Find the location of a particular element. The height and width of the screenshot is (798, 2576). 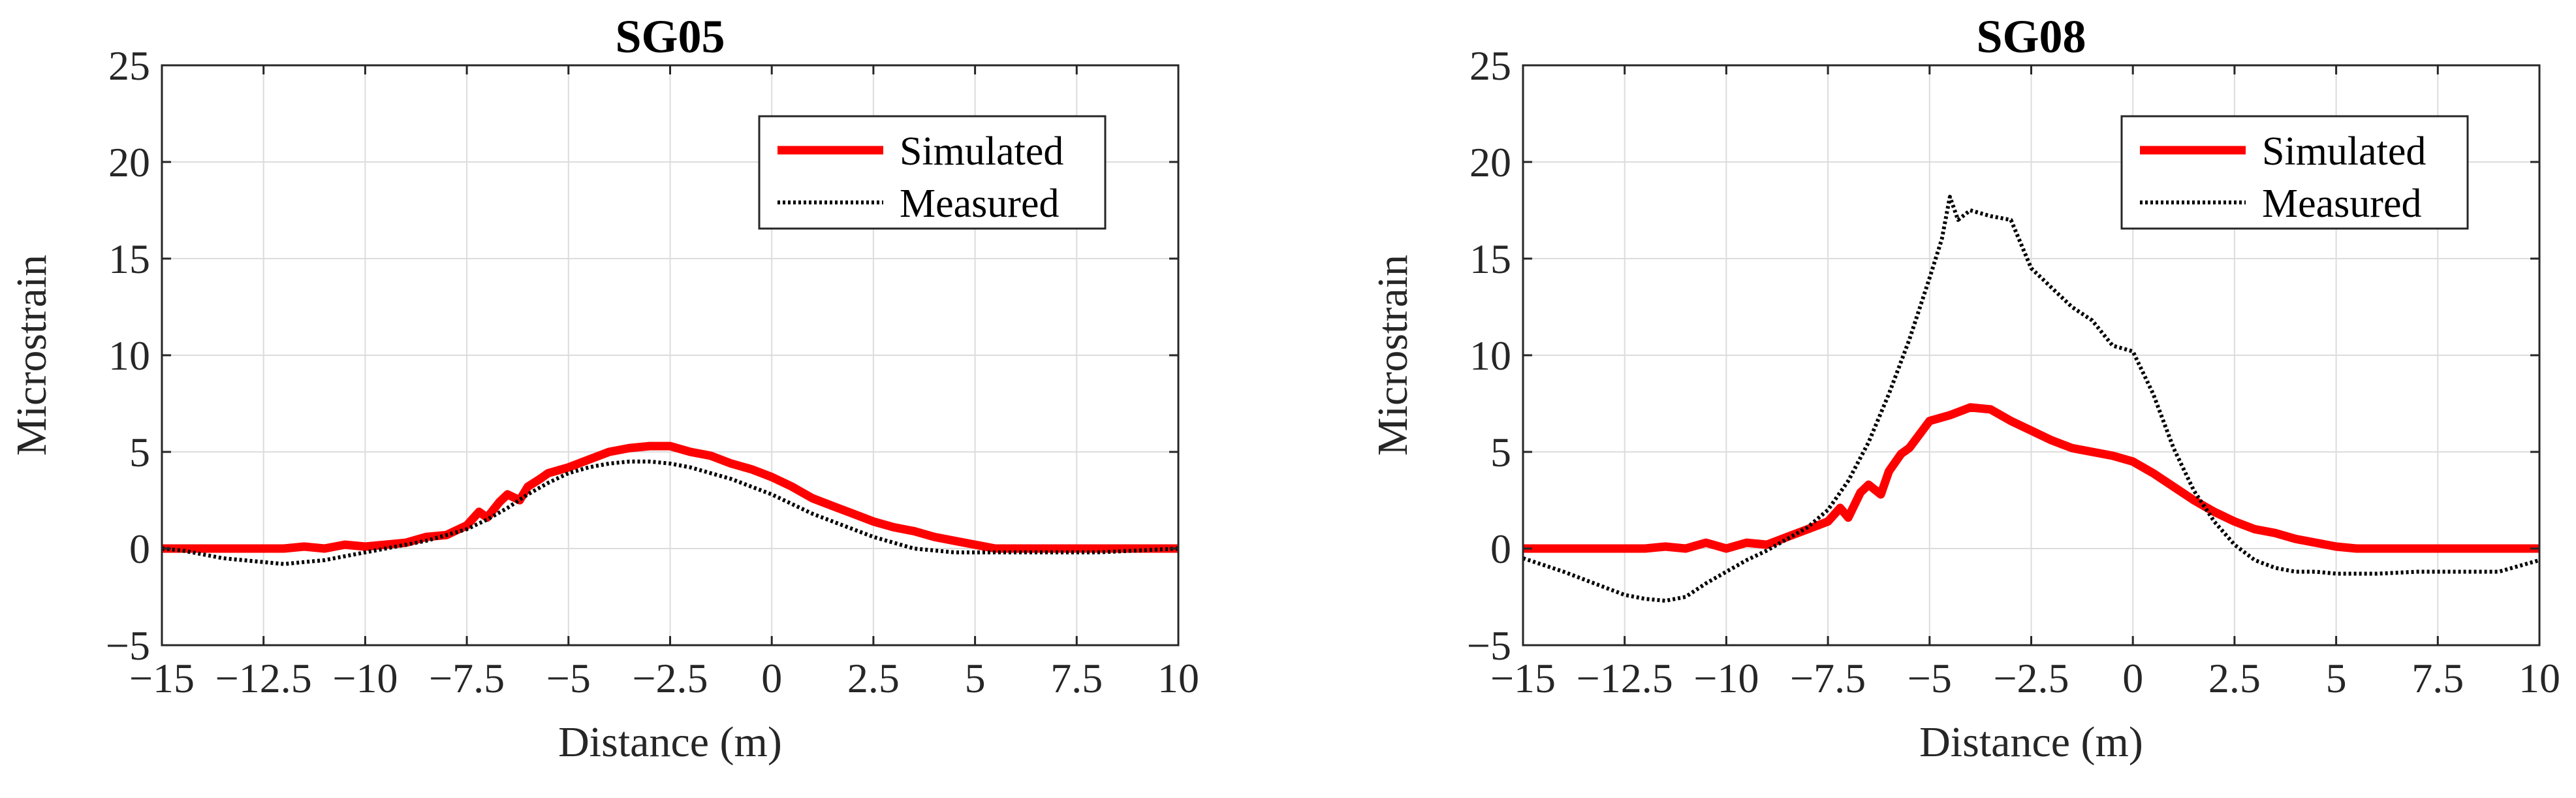

chart-title: SG05 is located at coordinates (670, 36).